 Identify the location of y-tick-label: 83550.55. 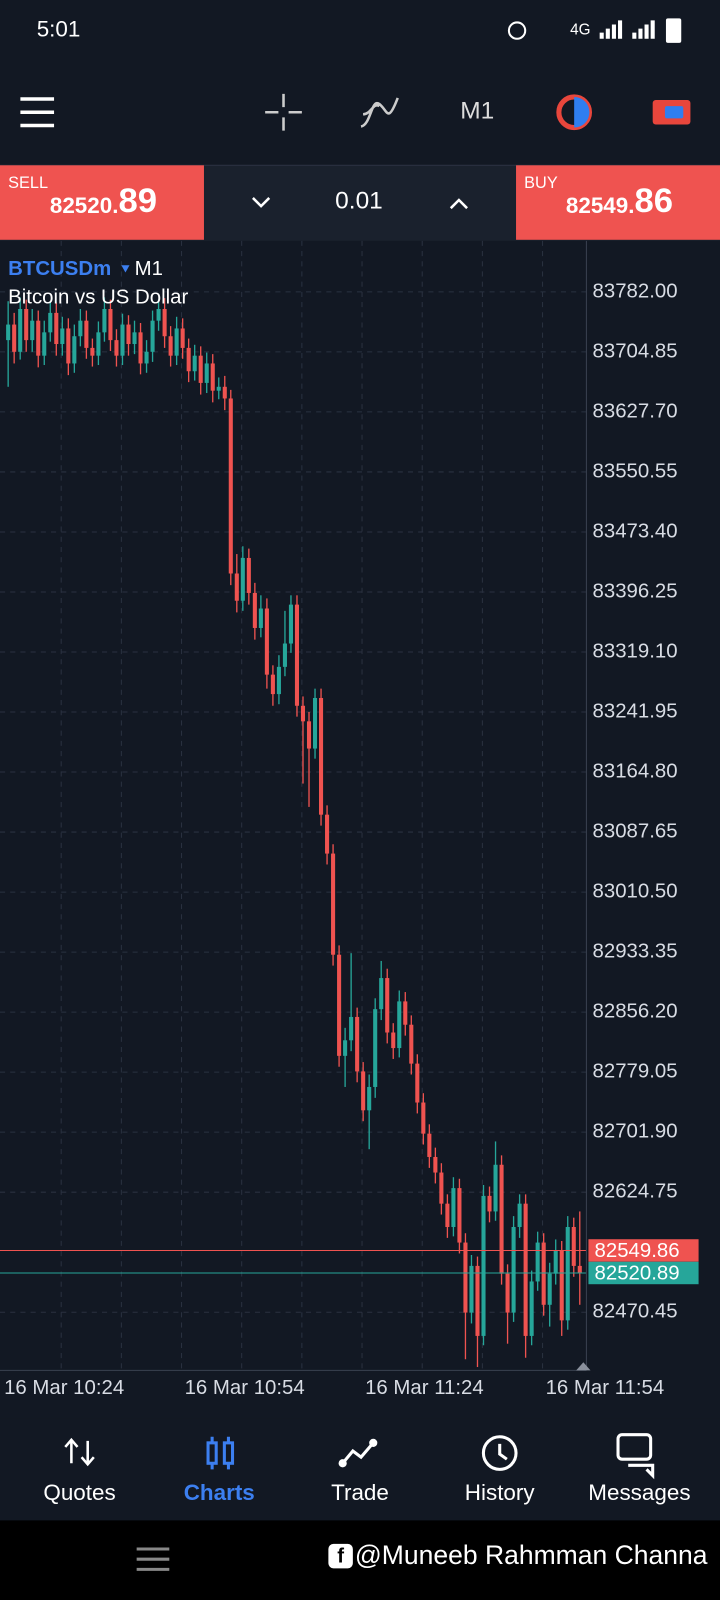
(635, 471).